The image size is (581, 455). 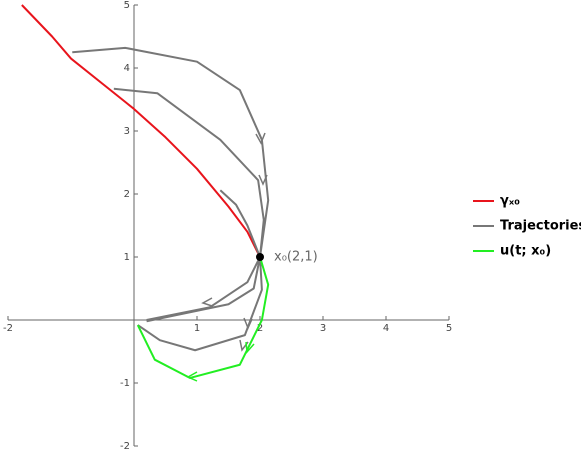 I want to click on y-tick-label: -2, so click(x=125, y=446).